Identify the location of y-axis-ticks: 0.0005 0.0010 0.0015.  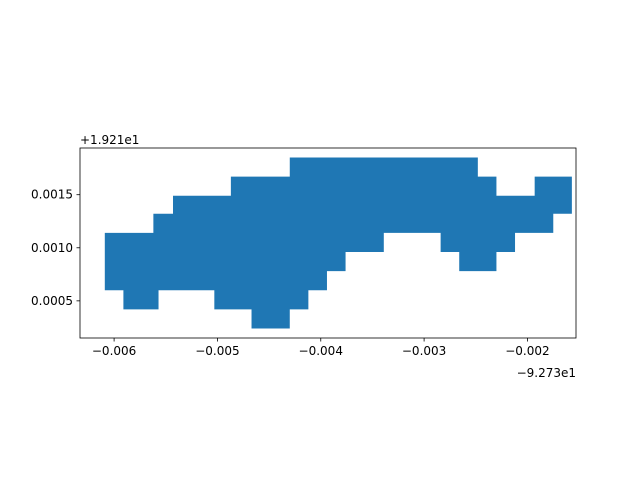
(55, 248).